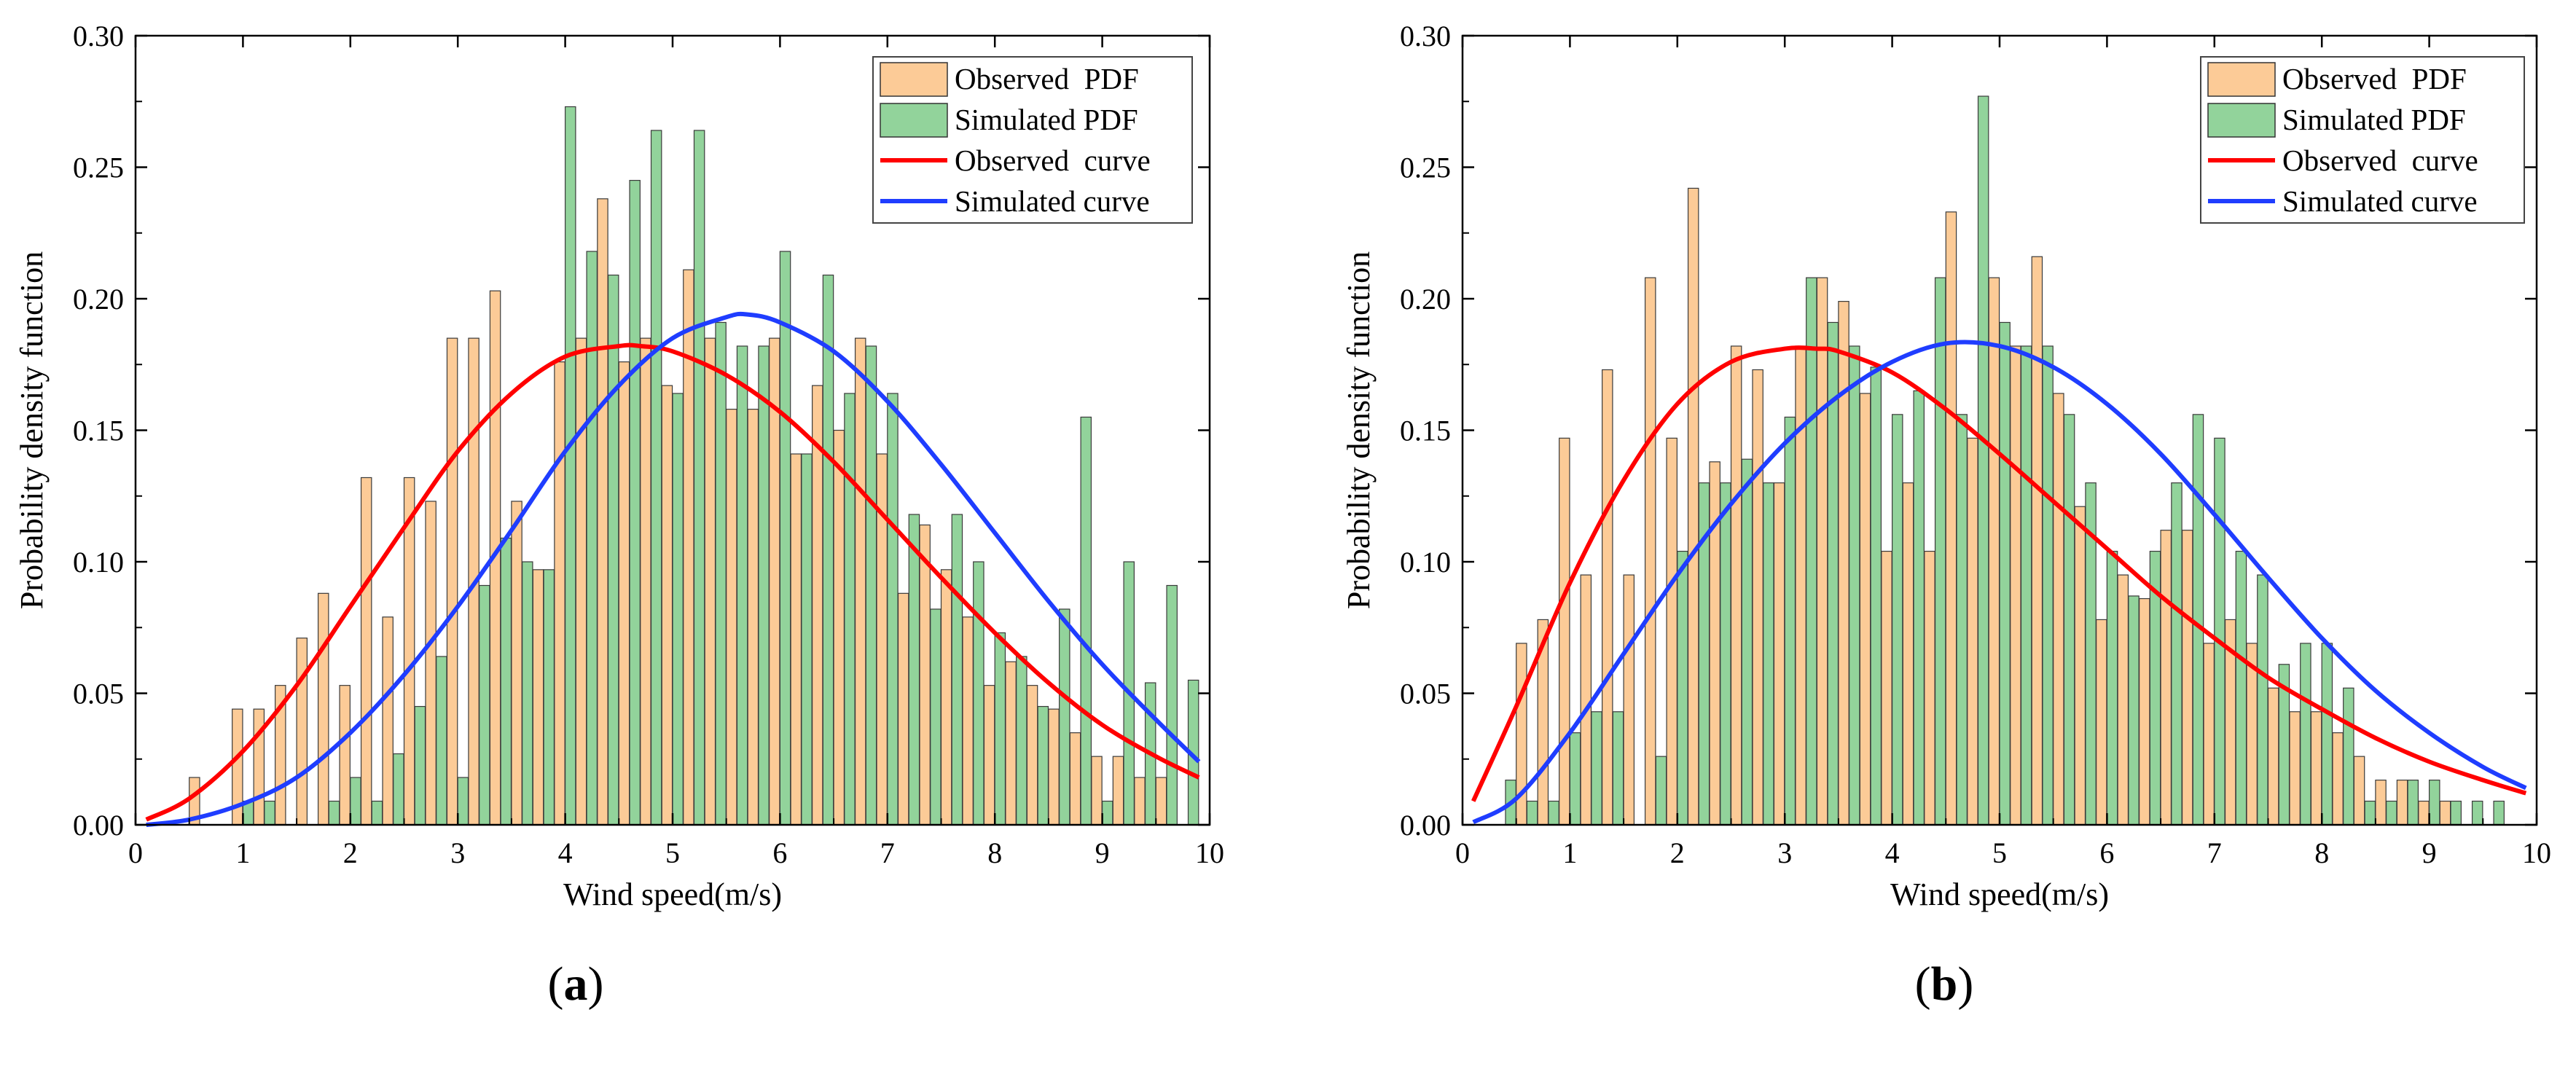  What do you see at coordinates (1209, 852) in the screenshot?
I see `panel-a-x-tick-label: 10` at bounding box center [1209, 852].